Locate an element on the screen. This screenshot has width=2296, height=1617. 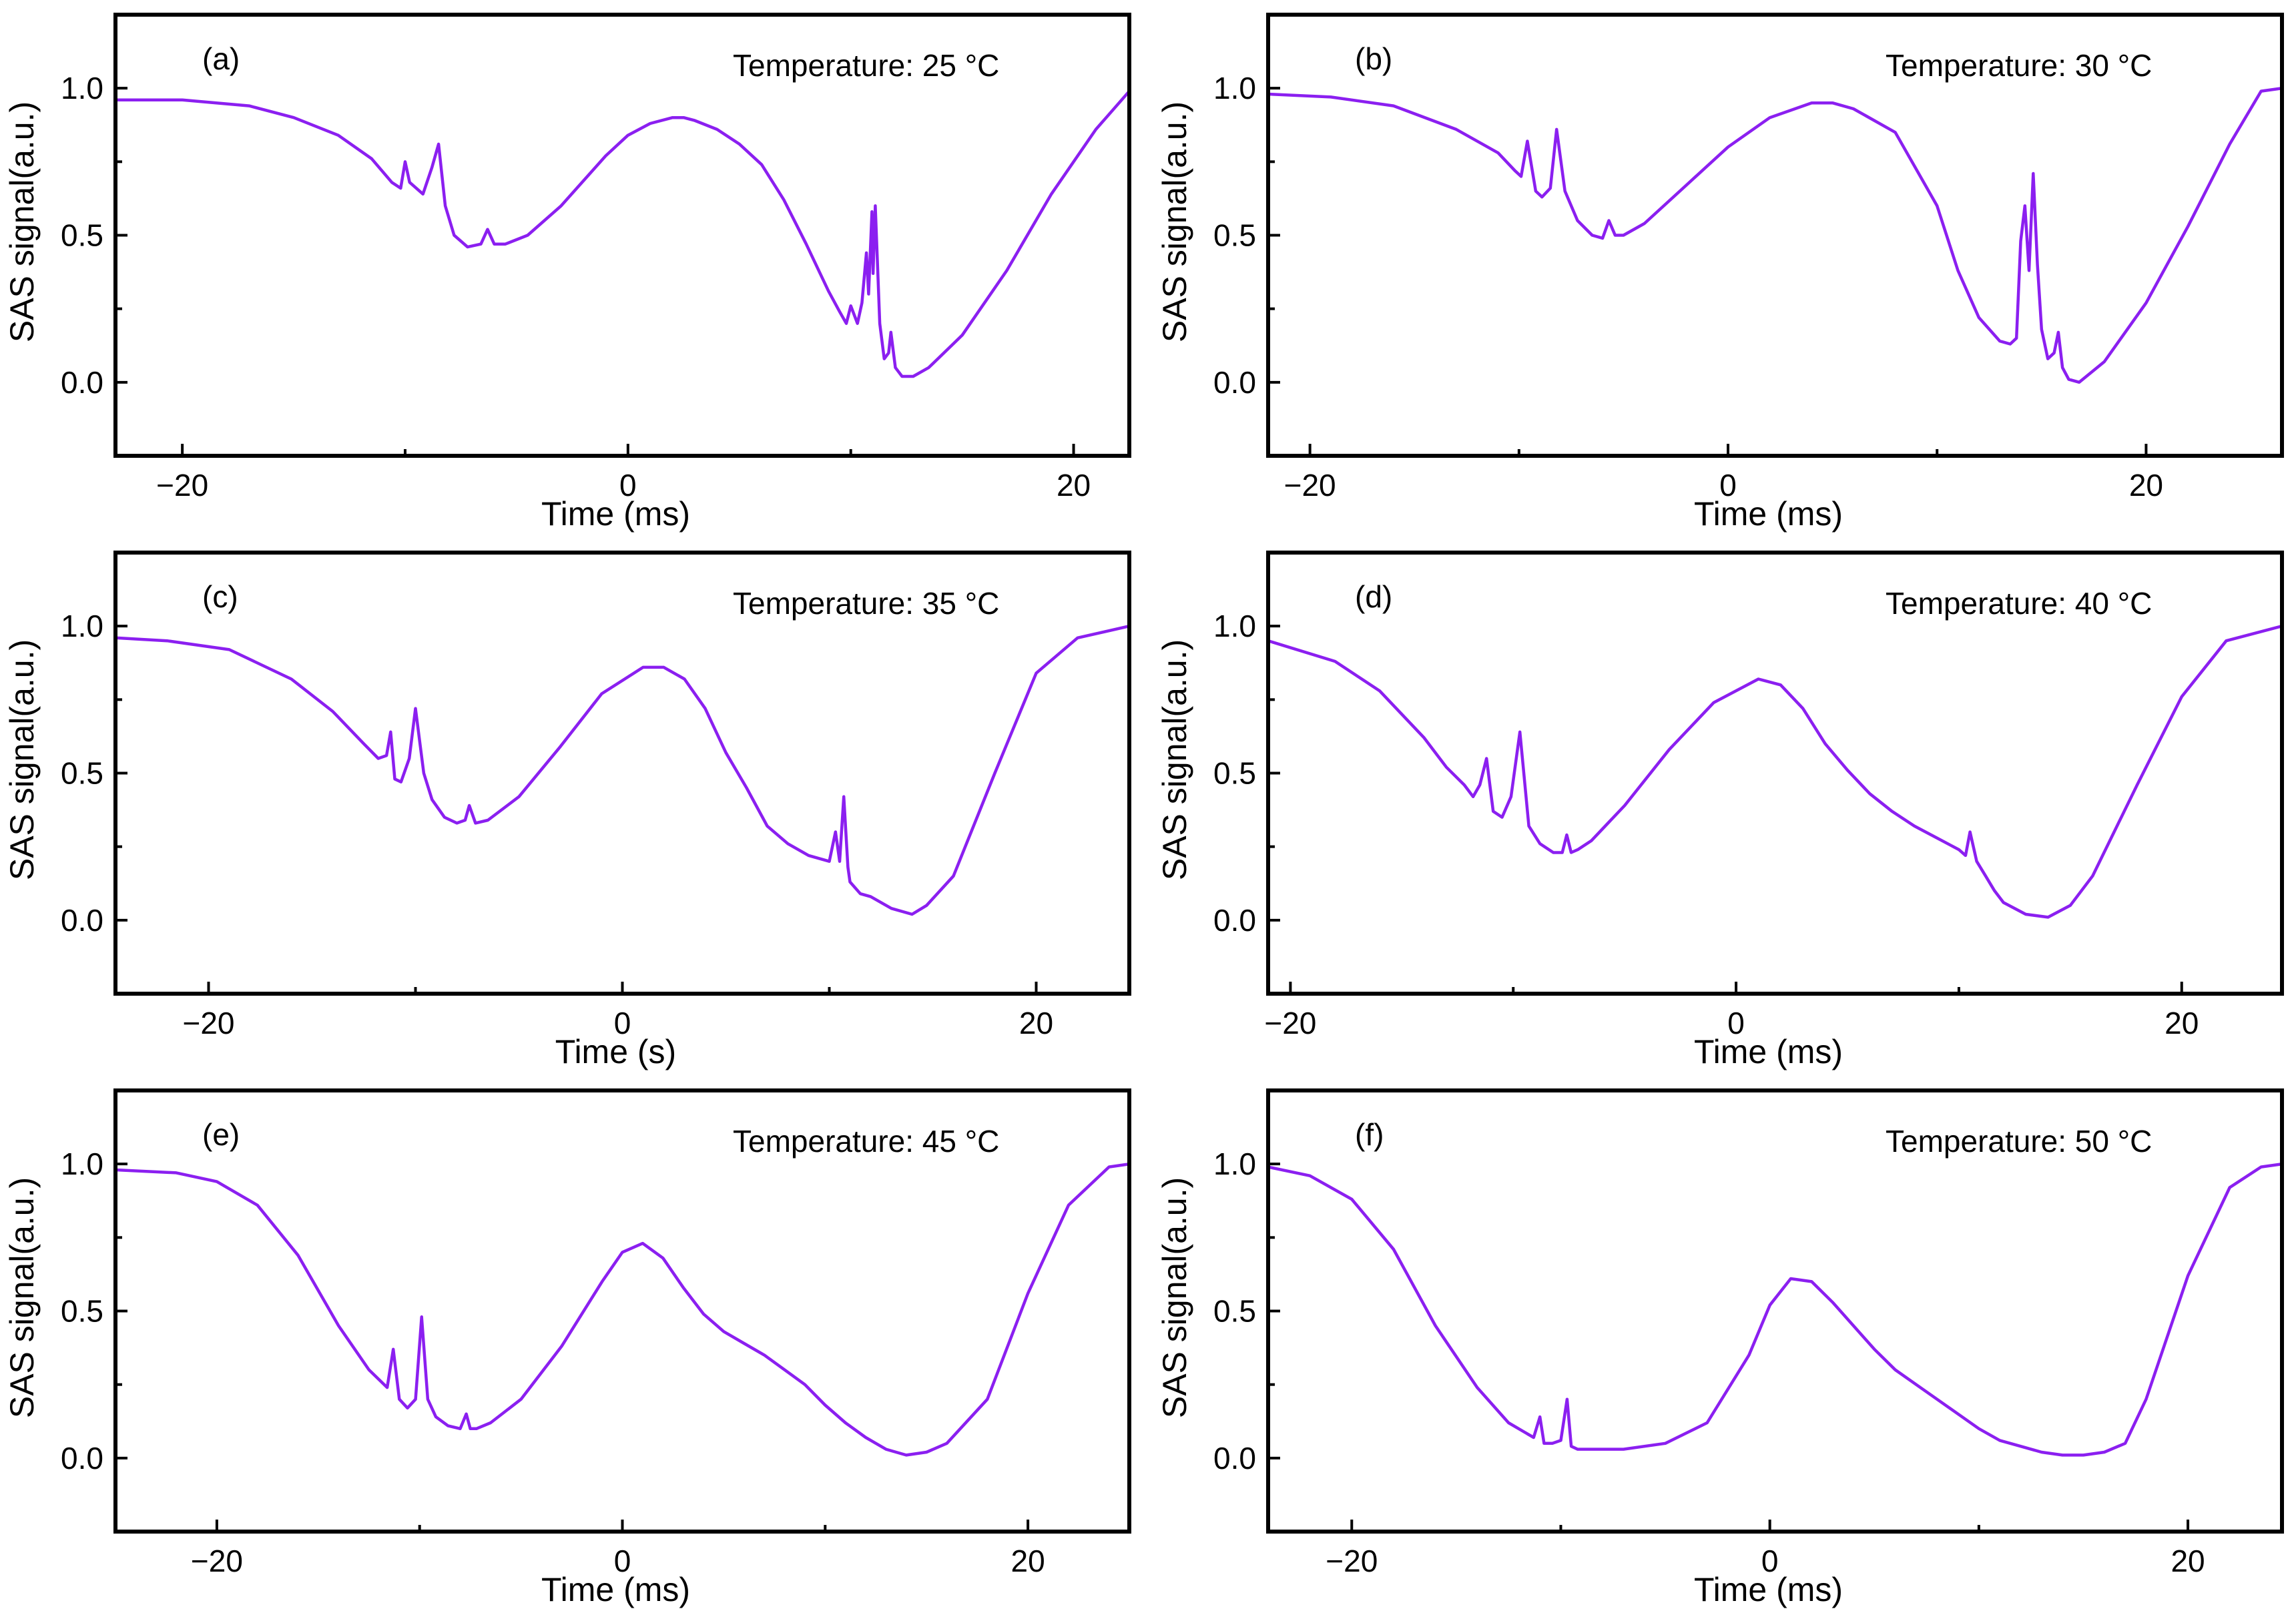
temperature-annotation: Temperature: 50 °C is located at coordinates (2019, 1141).